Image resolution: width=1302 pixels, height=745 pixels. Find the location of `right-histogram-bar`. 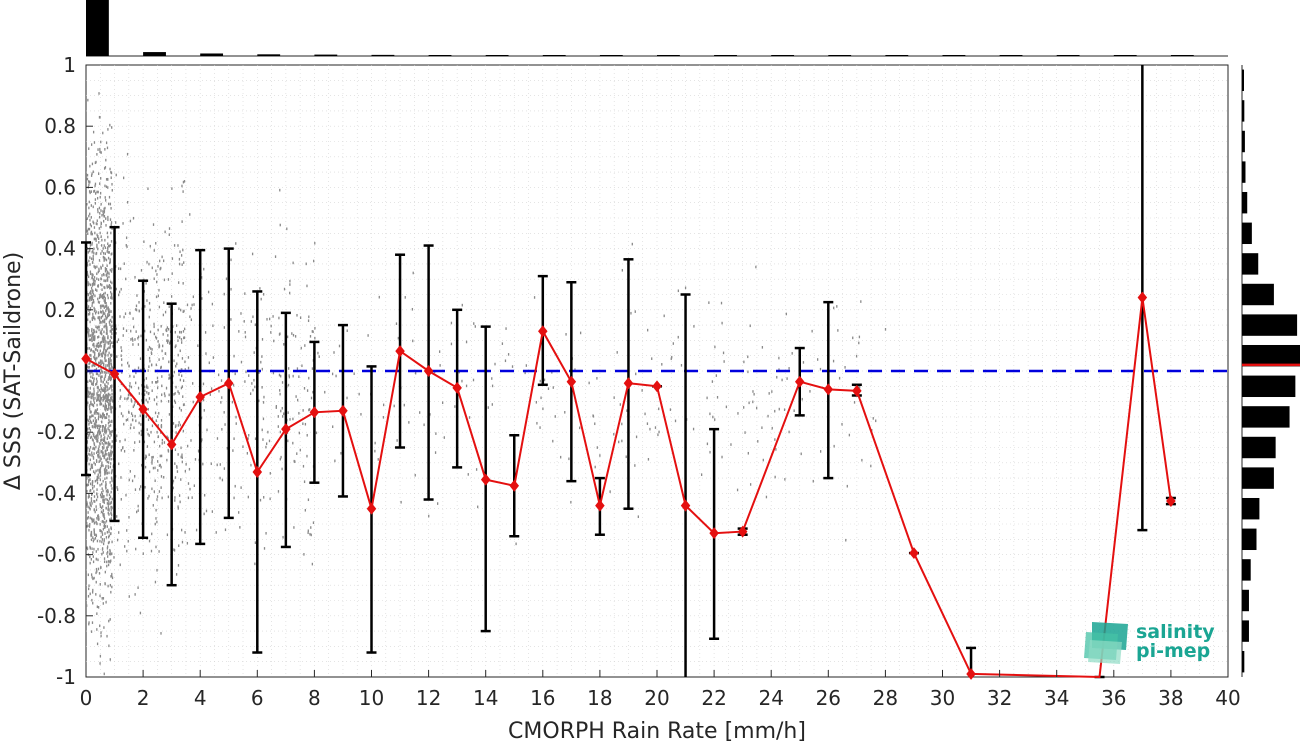

right-histogram-bar is located at coordinates (1243, 80).